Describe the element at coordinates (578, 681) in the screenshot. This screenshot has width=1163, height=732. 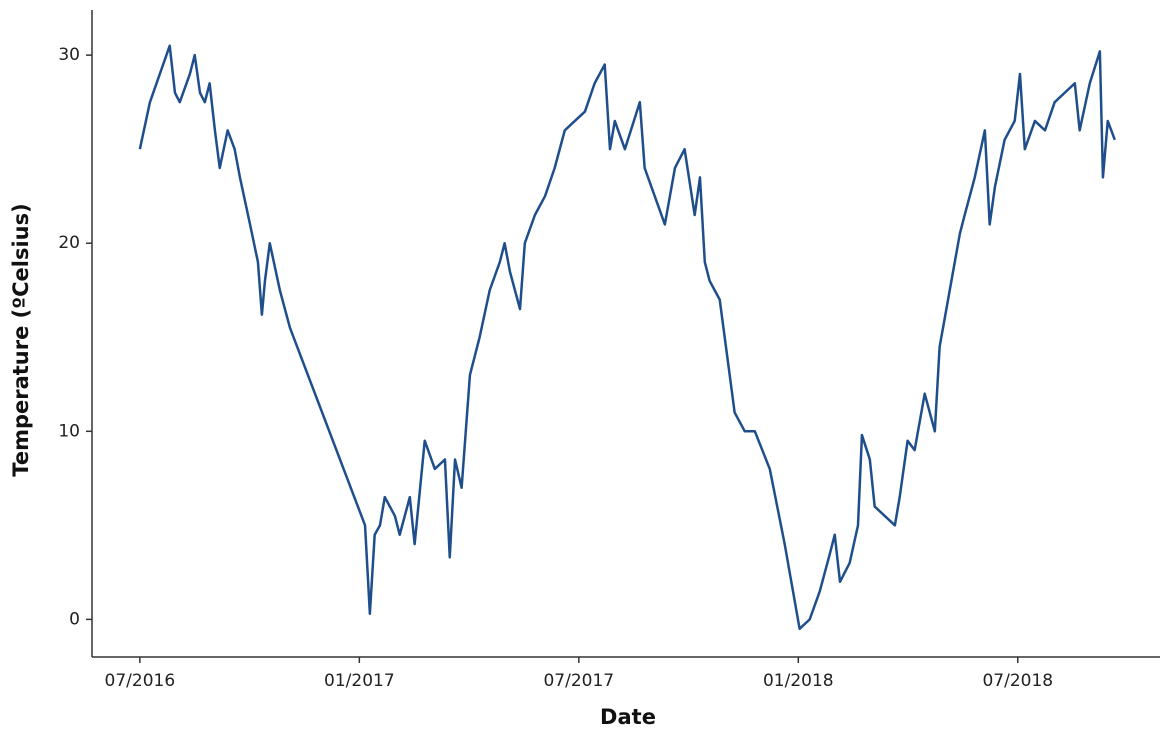
I see `x-tick-label: 07/2017` at that location.